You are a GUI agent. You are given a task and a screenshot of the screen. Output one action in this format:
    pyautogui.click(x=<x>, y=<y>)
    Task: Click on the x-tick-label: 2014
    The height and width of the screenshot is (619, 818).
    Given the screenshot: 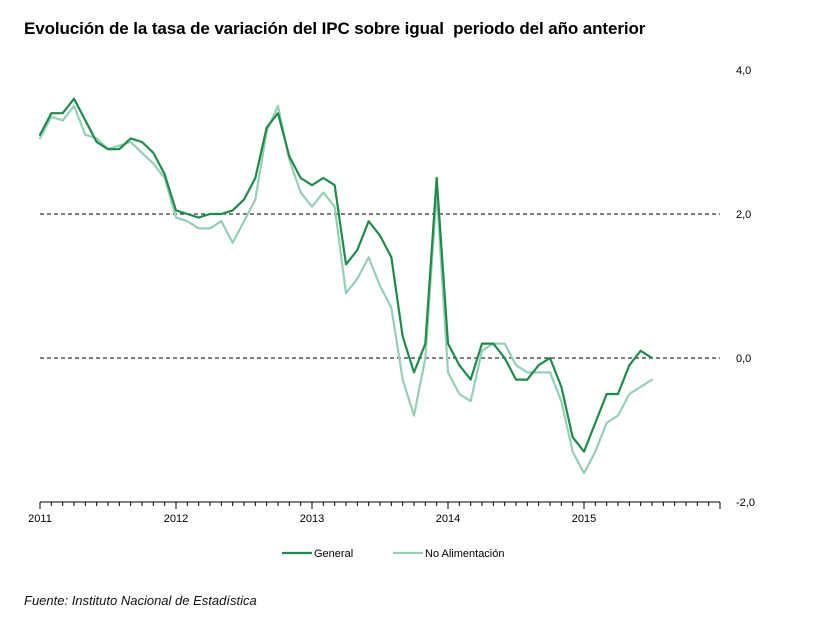 What is the action you would take?
    pyautogui.click(x=448, y=519)
    